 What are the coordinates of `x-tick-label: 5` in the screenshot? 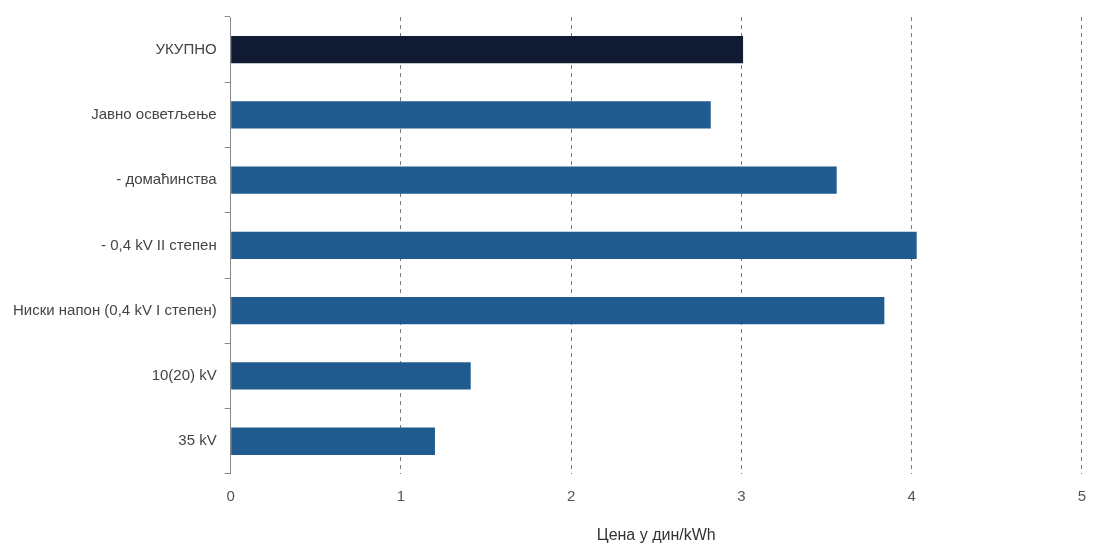 It's located at (1081, 495).